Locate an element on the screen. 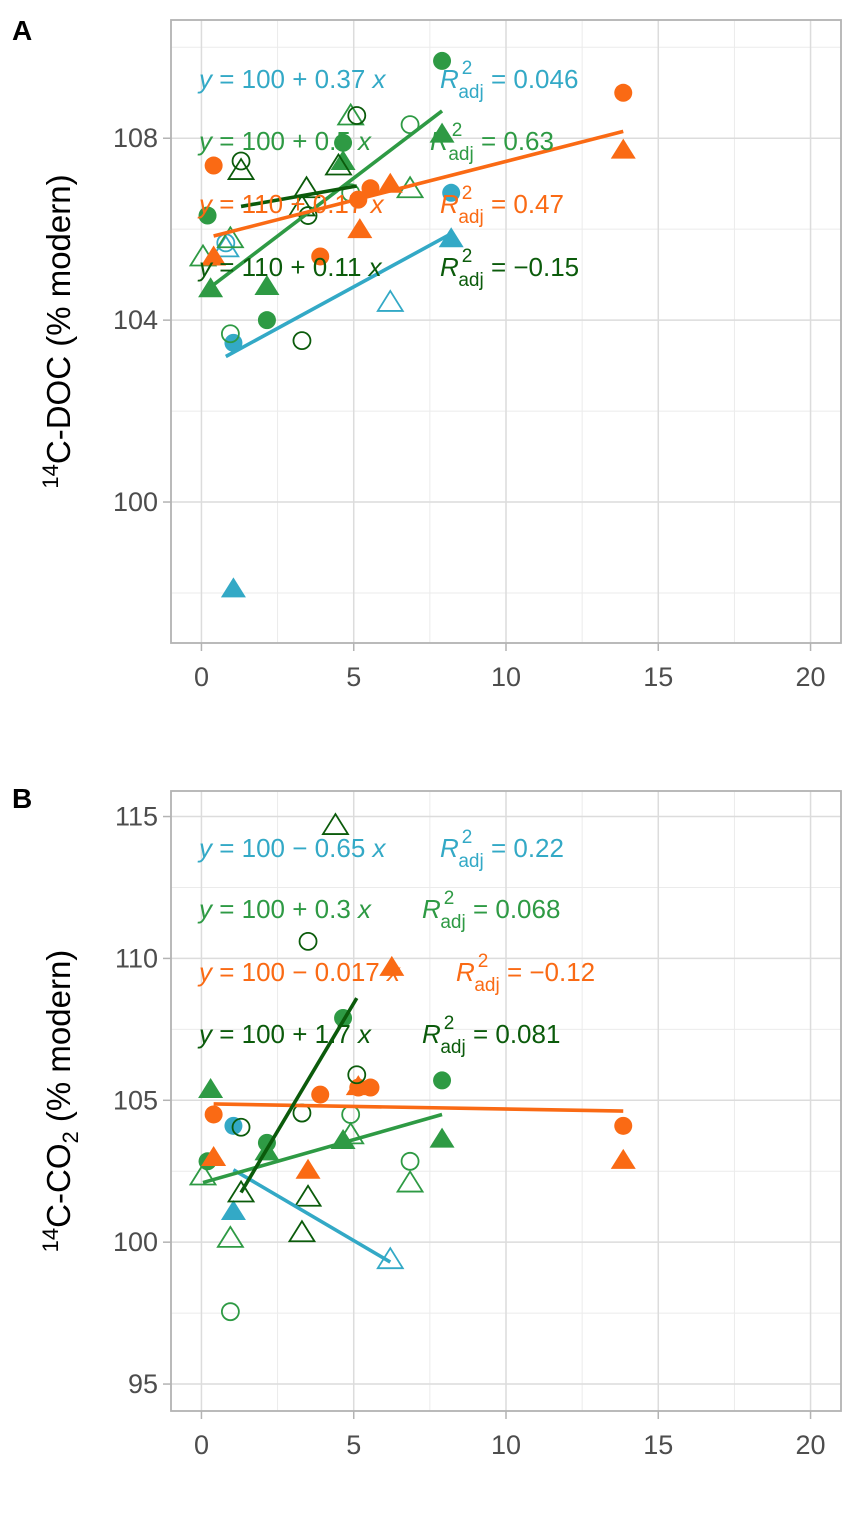 Image resolution: width=864 pixels, height=1536 pixels. y-axis-title-subscript: 2 is located at coordinates (70, 1137).